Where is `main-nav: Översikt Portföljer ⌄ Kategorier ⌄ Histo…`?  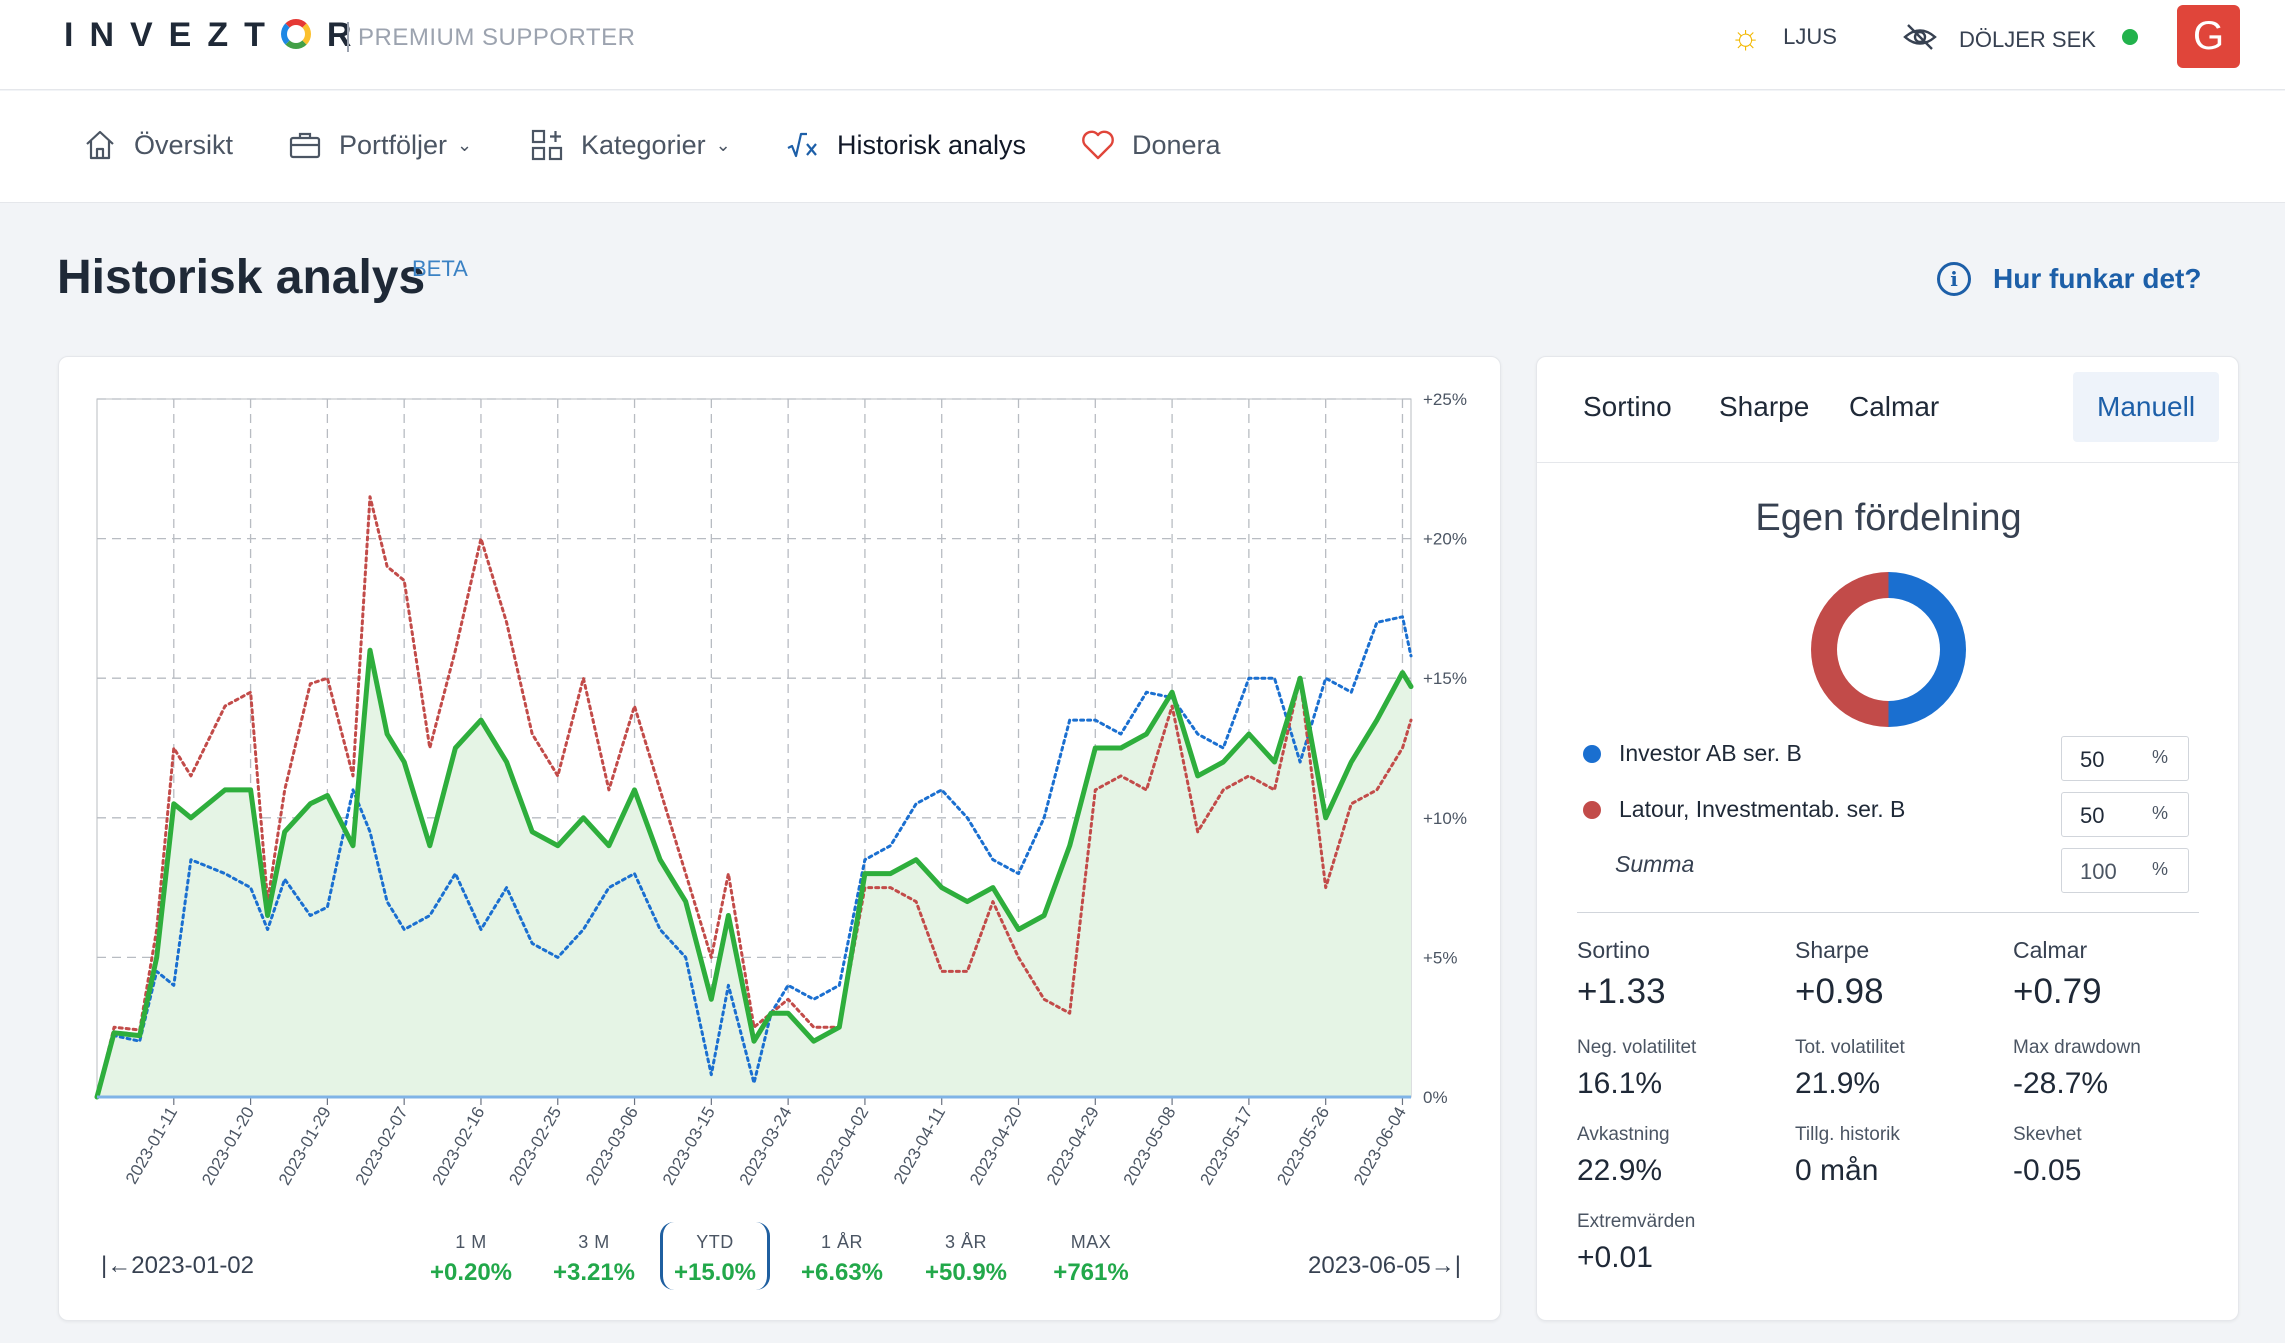
main-nav: Översikt Portföljer ⌄ Kategorier ⌄ Histo… is located at coordinates (1142, 147).